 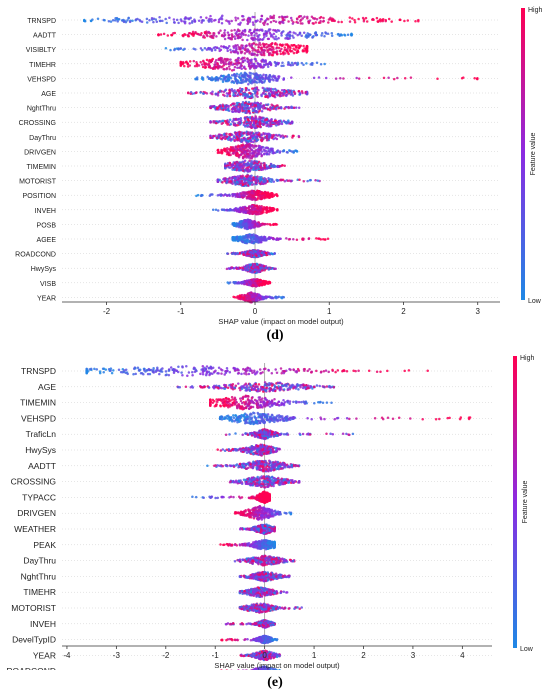 What do you see at coordinates (47, 240) in the screenshot?
I see `feature-label: AGEE` at bounding box center [47, 240].